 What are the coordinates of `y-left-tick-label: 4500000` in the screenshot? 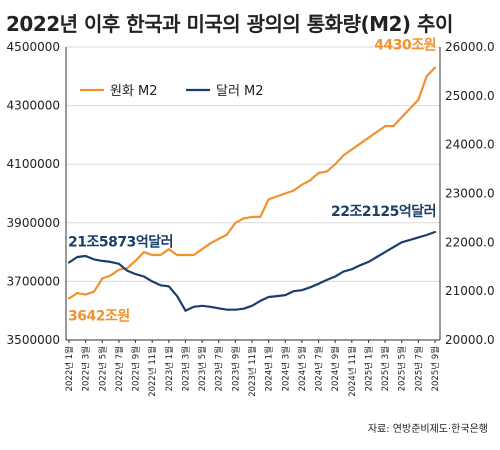 It's located at (33, 47).